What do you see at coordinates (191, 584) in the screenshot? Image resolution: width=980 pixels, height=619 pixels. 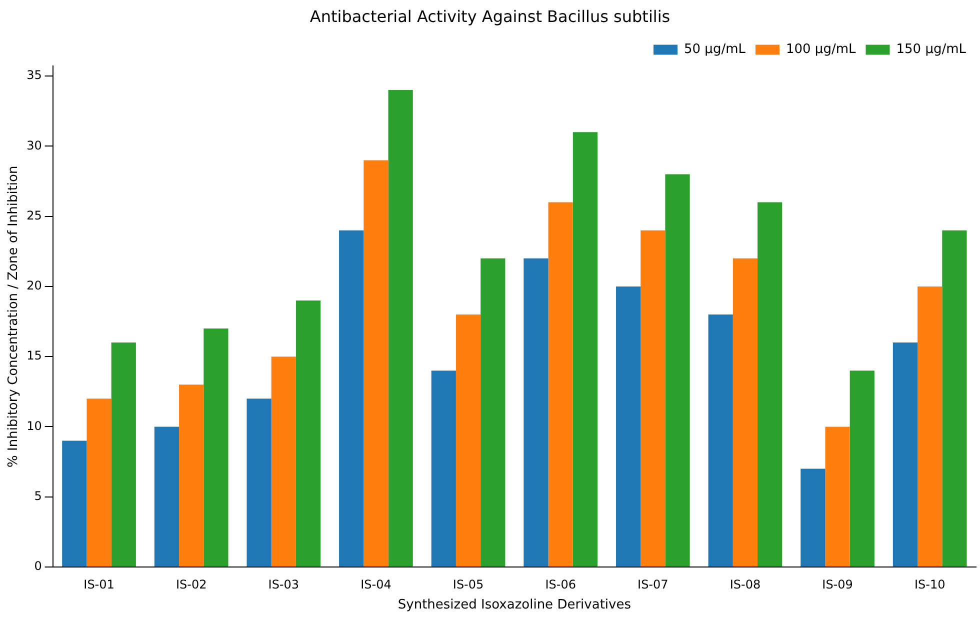 I see `x-tick-label: IS-02` at bounding box center [191, 584].